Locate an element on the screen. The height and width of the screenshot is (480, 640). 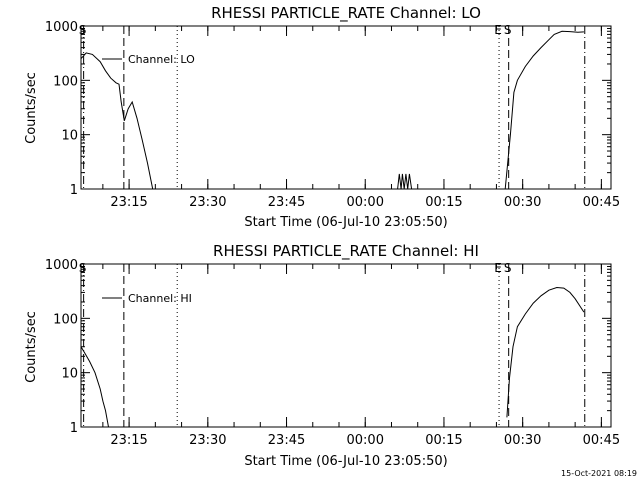
legend-label: Channel: LO is located at coordinates (161, 59).